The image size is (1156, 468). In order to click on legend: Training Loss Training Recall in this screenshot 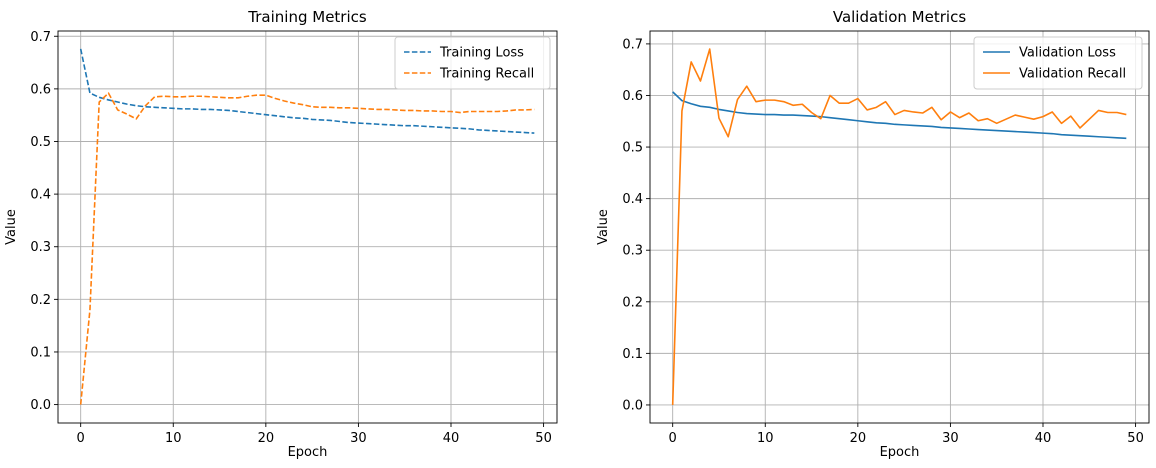, I will do `click(472, 63)`.